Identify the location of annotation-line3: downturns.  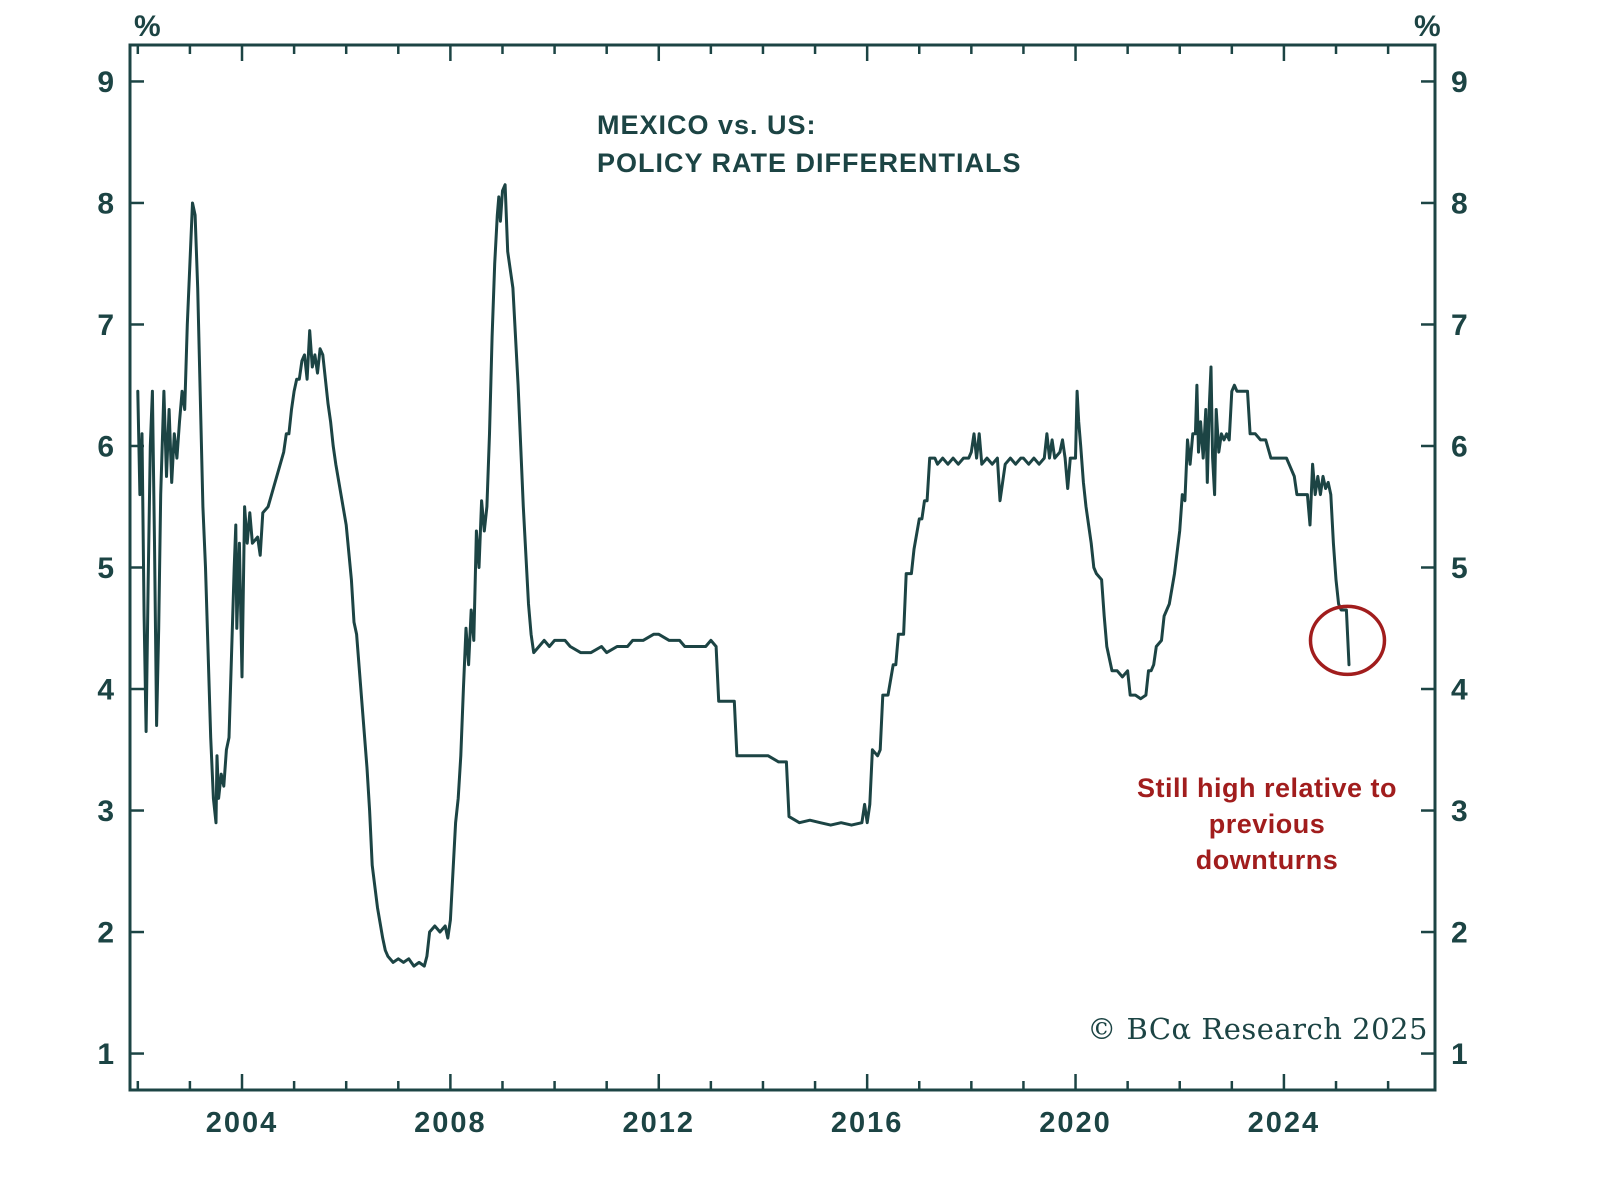
(1267, 860).